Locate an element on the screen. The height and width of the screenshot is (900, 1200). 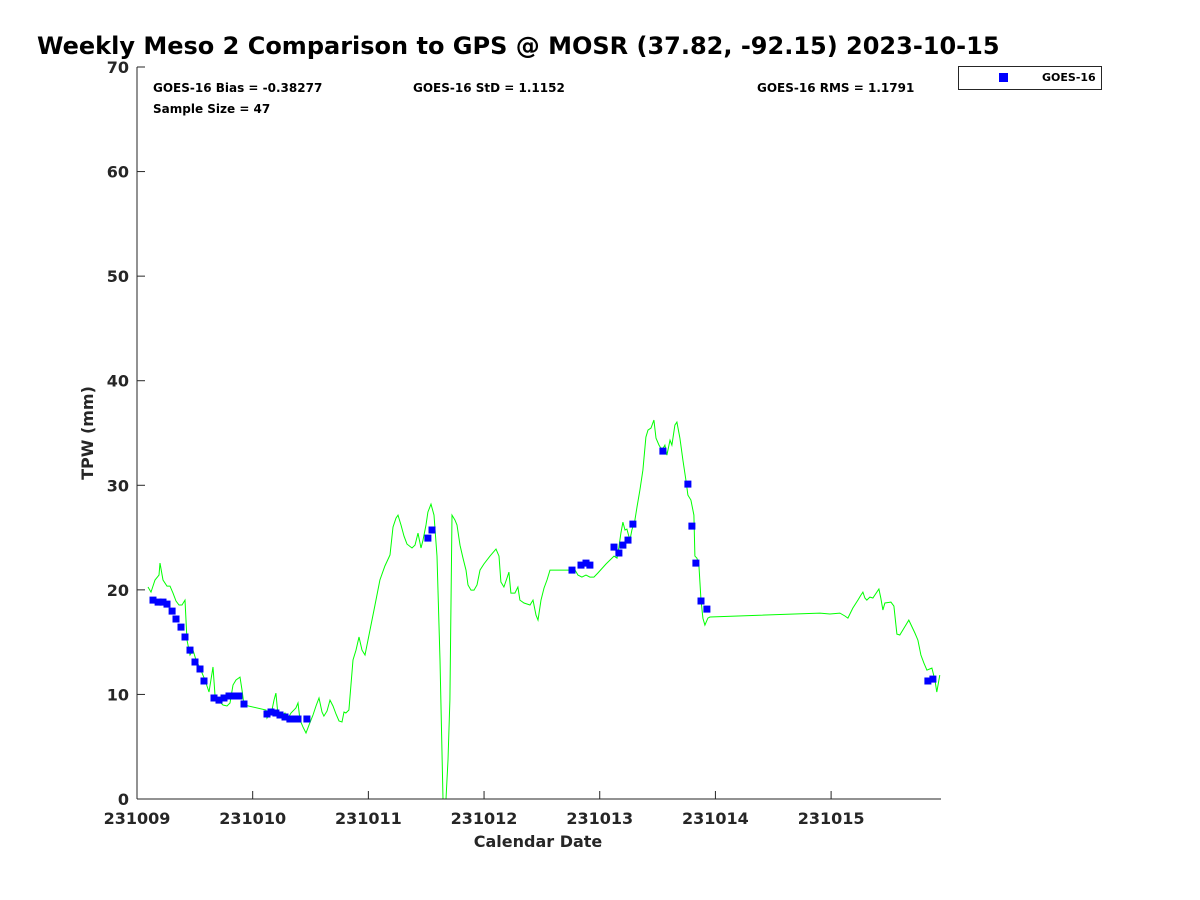
x-tick-label: 231015 is located at coordinates (831, 818).